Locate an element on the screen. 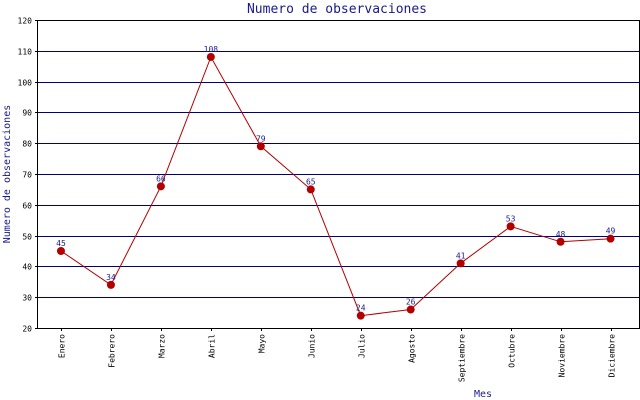 This screenshot has height=400, width=640. data-label: 45 is located at coordinates (61, 243).